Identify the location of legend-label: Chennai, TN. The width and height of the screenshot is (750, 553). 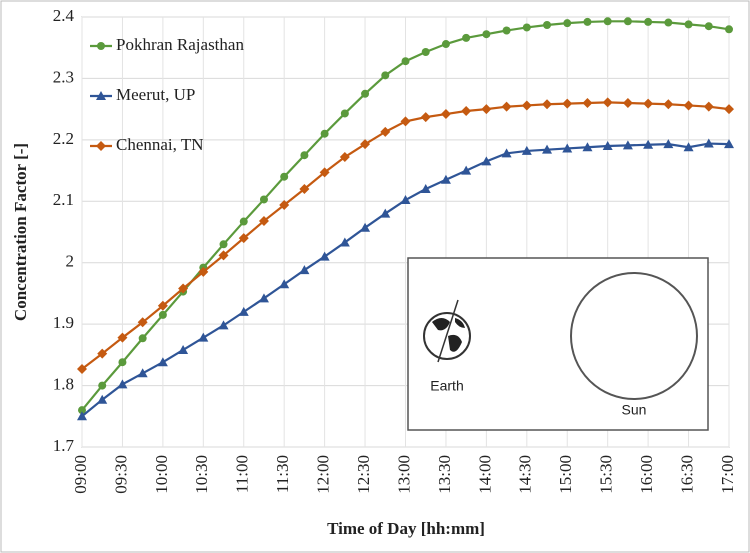
(160, 144).